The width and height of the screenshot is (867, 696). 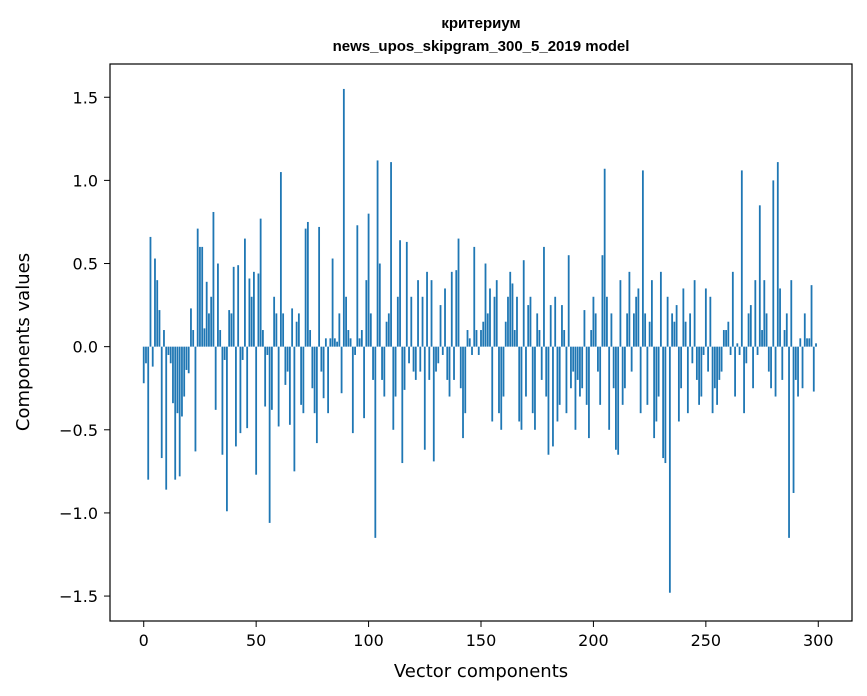 What do you see at coordinates (481, 671) in the screenshot?
I see `x-axis-label: Vector components` at bounding box center [481, 671].